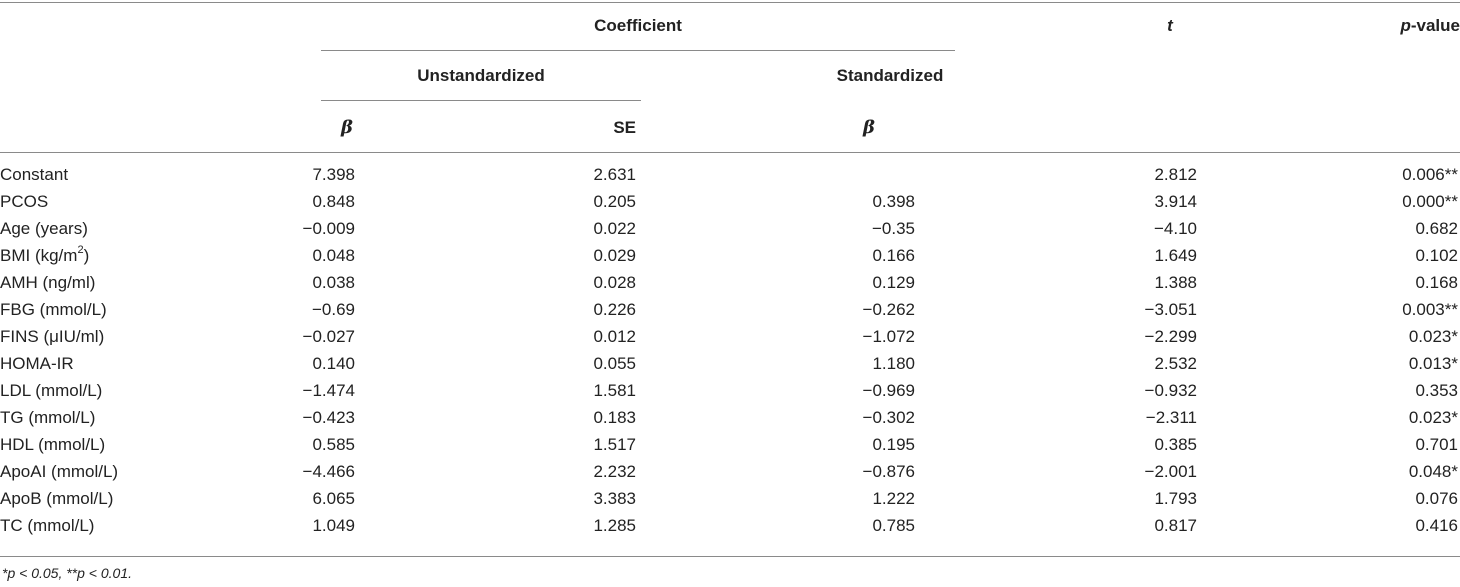 This screenshot has height=587, width=1460. What do you see at coordinates (1430, 174) in the screenshot?
I see `cell-p-value: 0.006**` at bounding box center [1430, 174].